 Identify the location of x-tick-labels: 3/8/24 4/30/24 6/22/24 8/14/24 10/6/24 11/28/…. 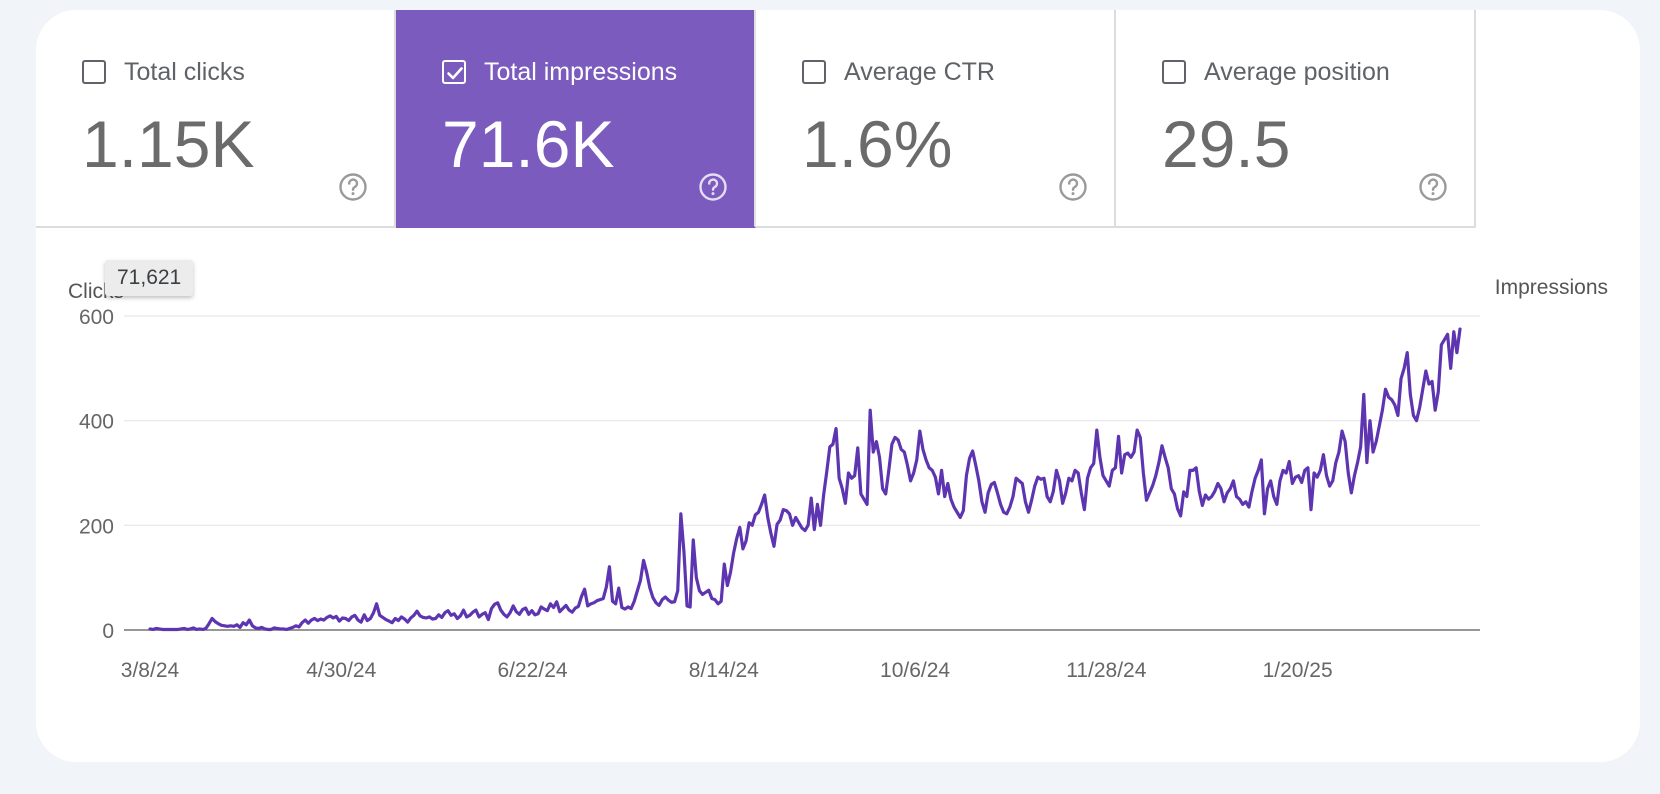
(727, 670).